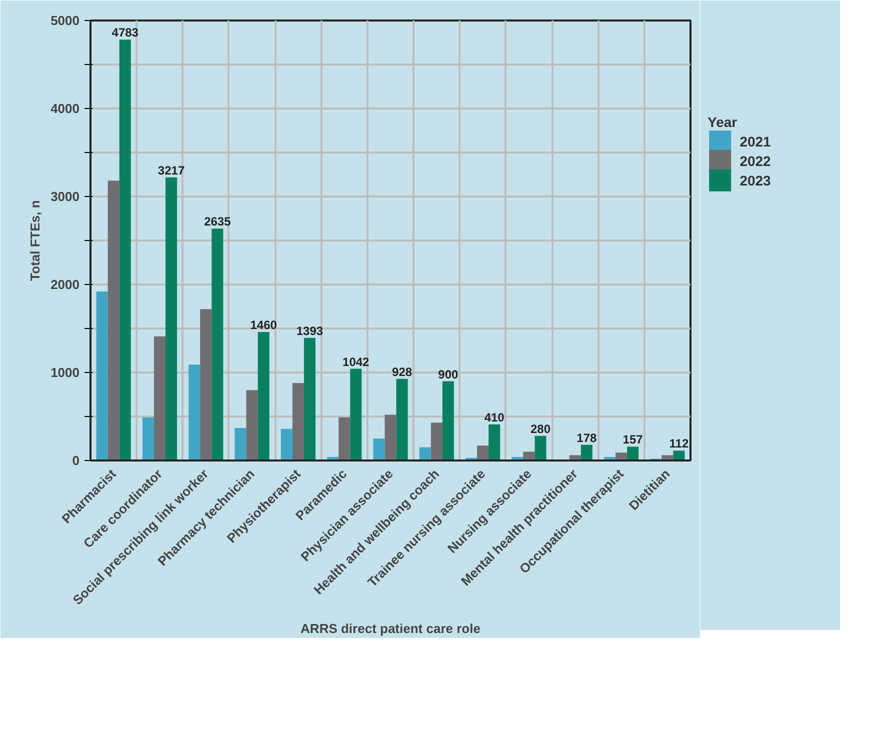 This screenshot has width=896, height=740. What do you see at coordinates (540, 429) in the screenshot?
I see `data-label: 280` at bounding box center [540, 429].